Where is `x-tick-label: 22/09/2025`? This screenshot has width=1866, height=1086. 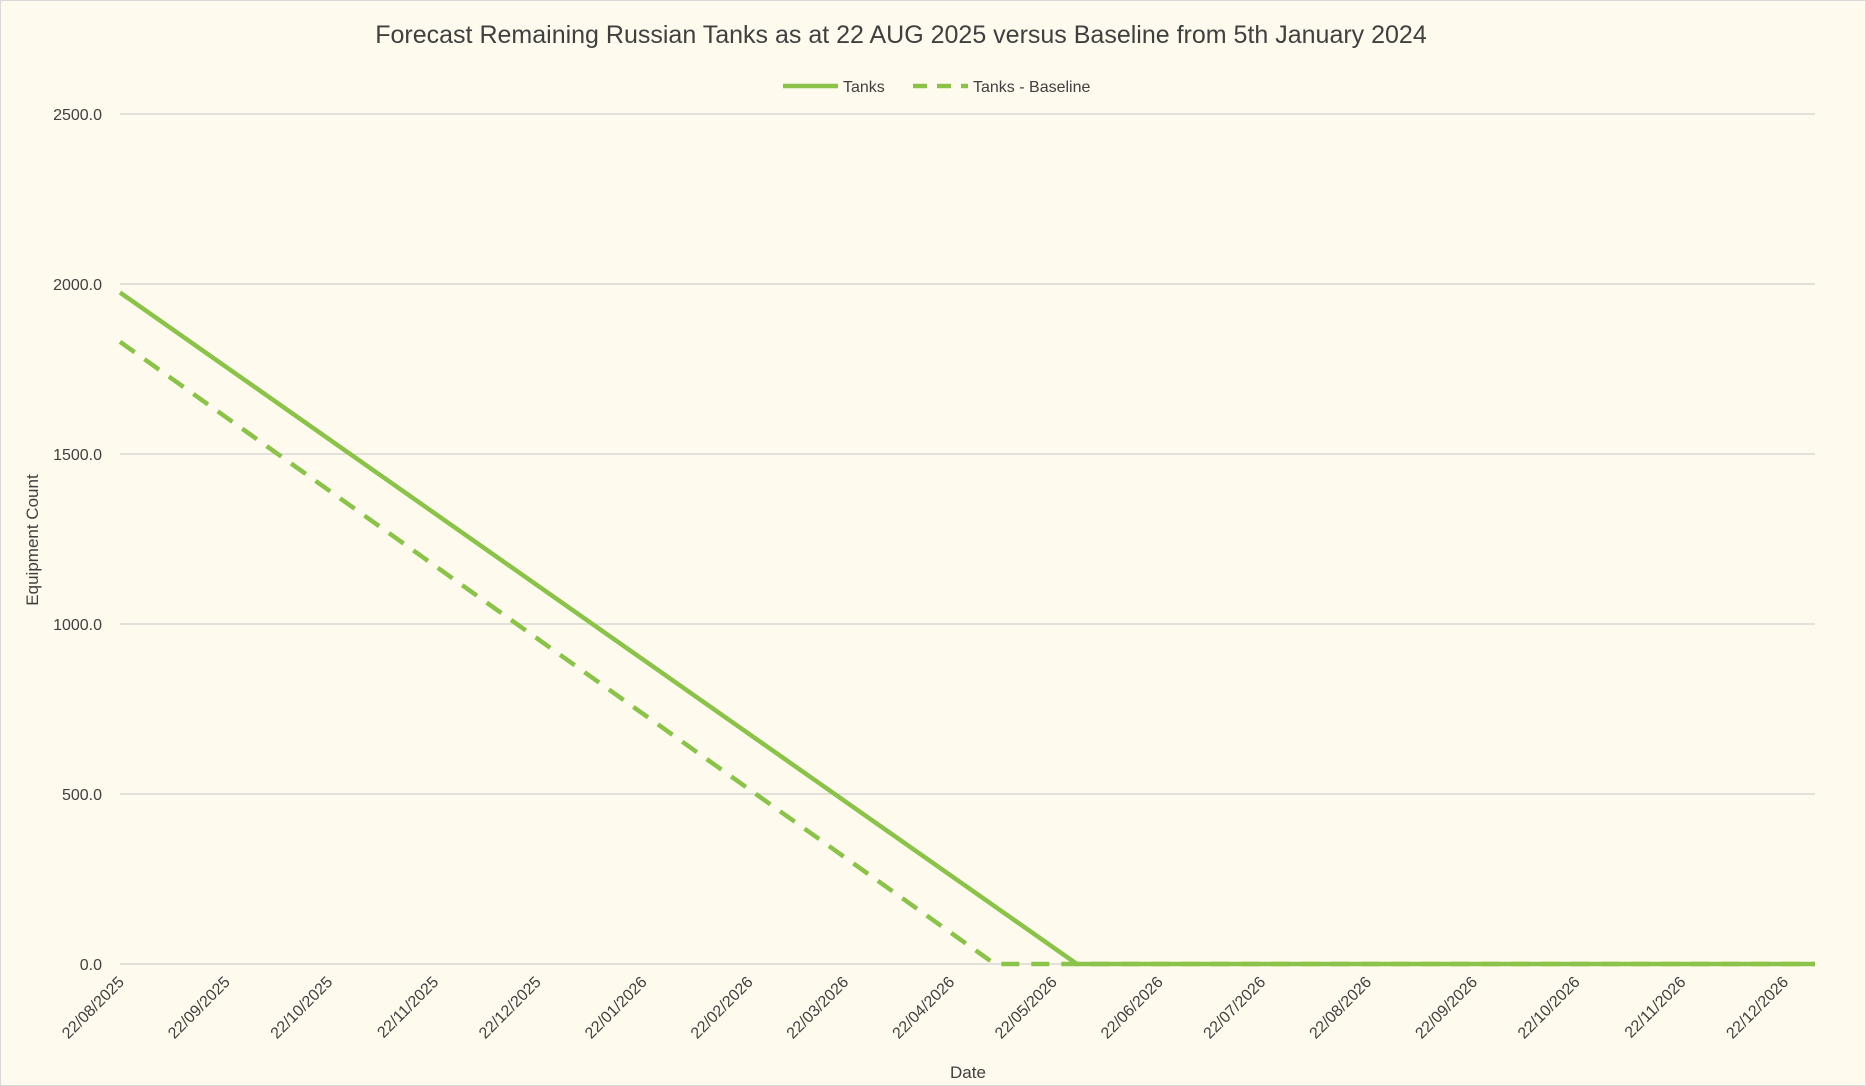 x-tick-label: 22/09/2025 is located at coordinates (199, 1008).